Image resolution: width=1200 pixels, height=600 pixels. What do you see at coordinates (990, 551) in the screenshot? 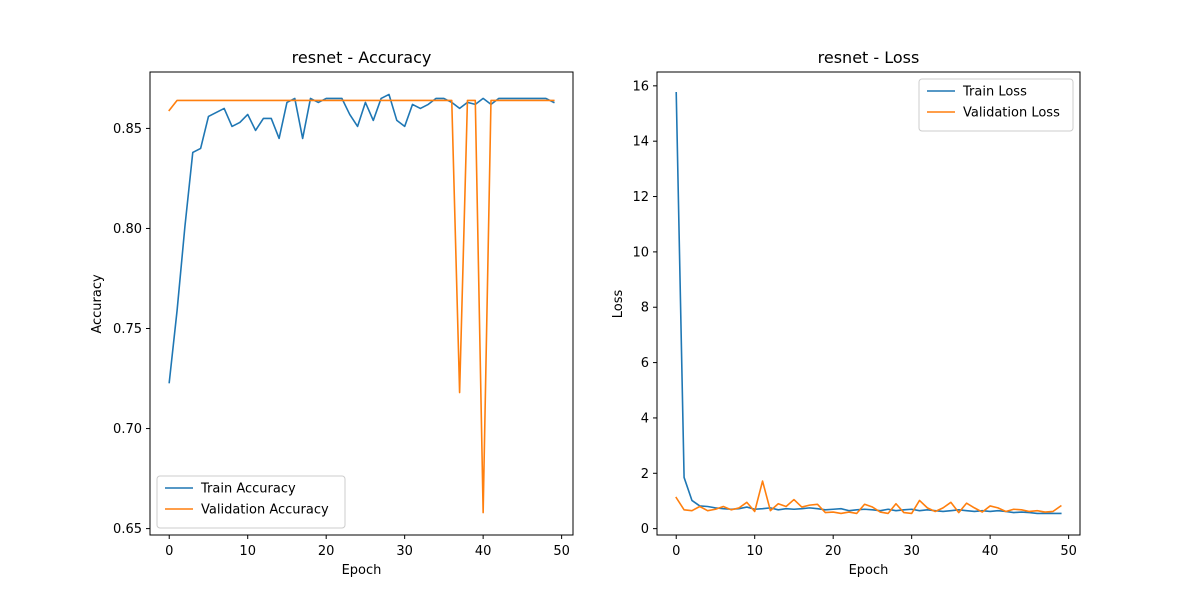
I see `loss-x-tick-label: 40` at bounding box center [990, 551].